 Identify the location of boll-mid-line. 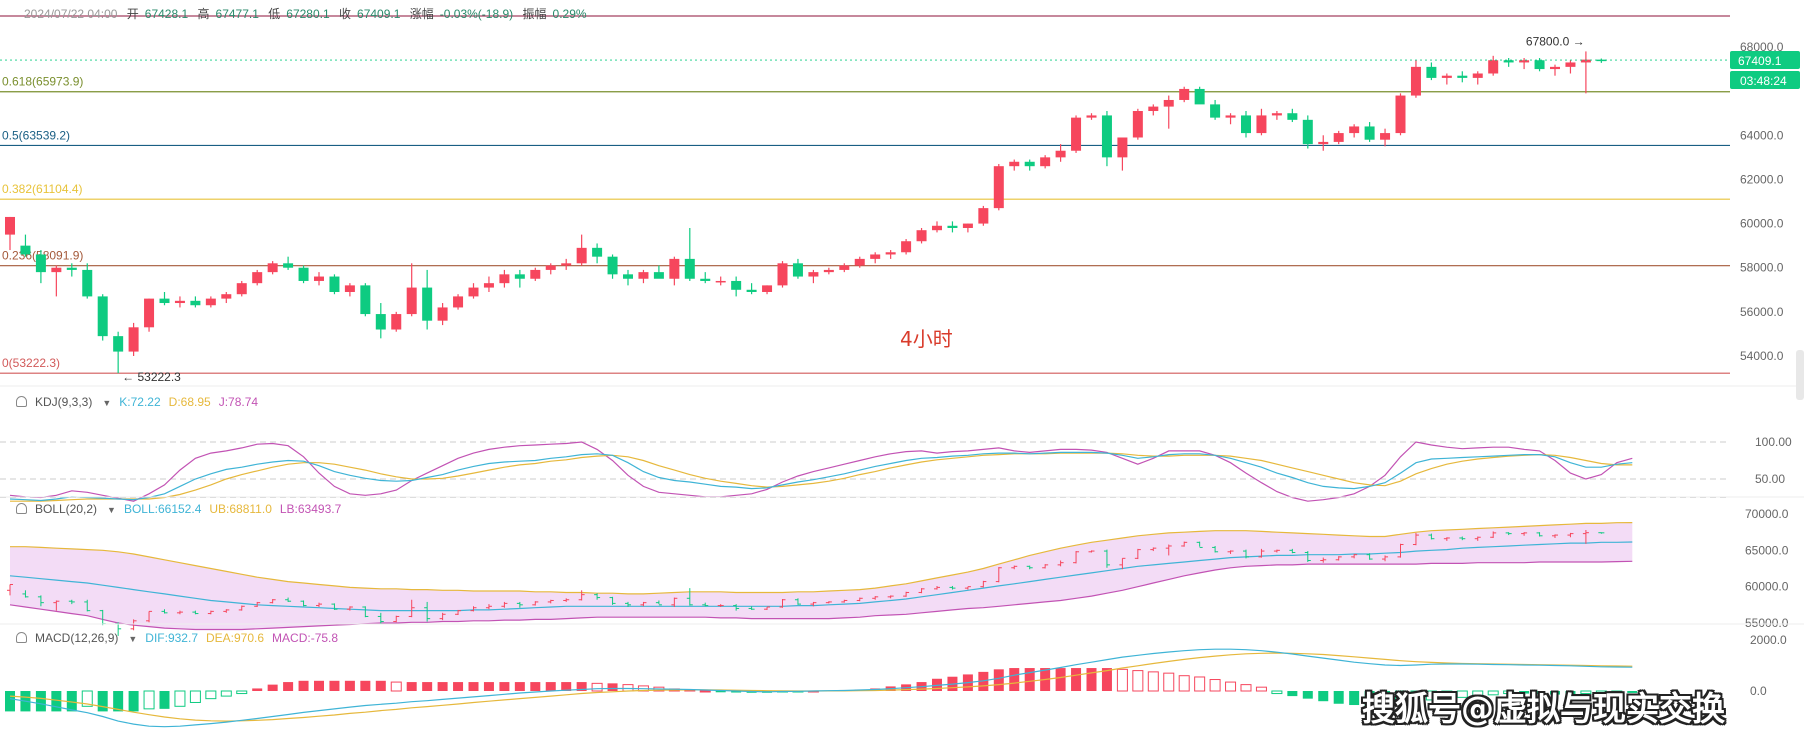
(821, 576).